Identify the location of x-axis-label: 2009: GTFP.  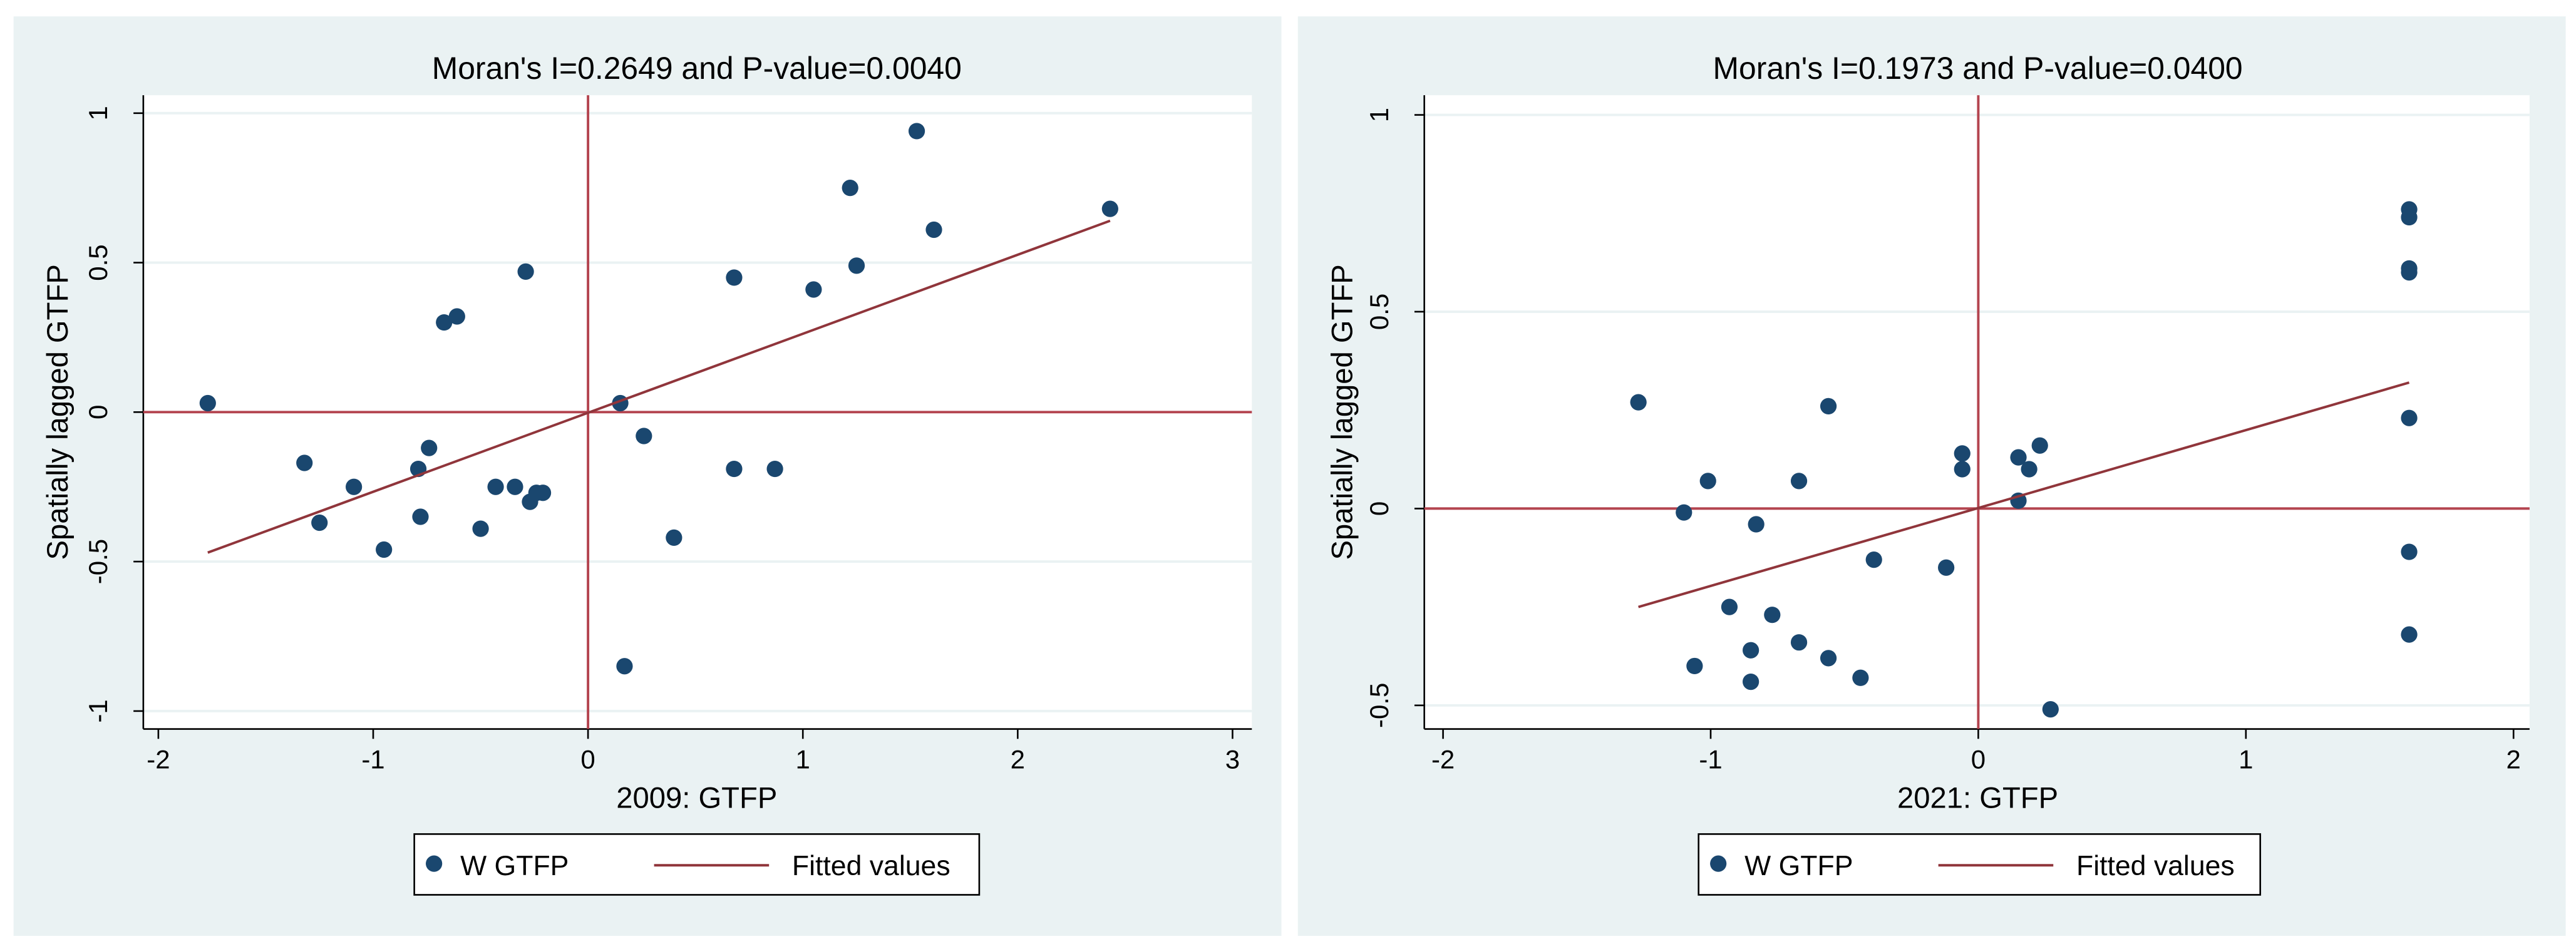
(697, 797).